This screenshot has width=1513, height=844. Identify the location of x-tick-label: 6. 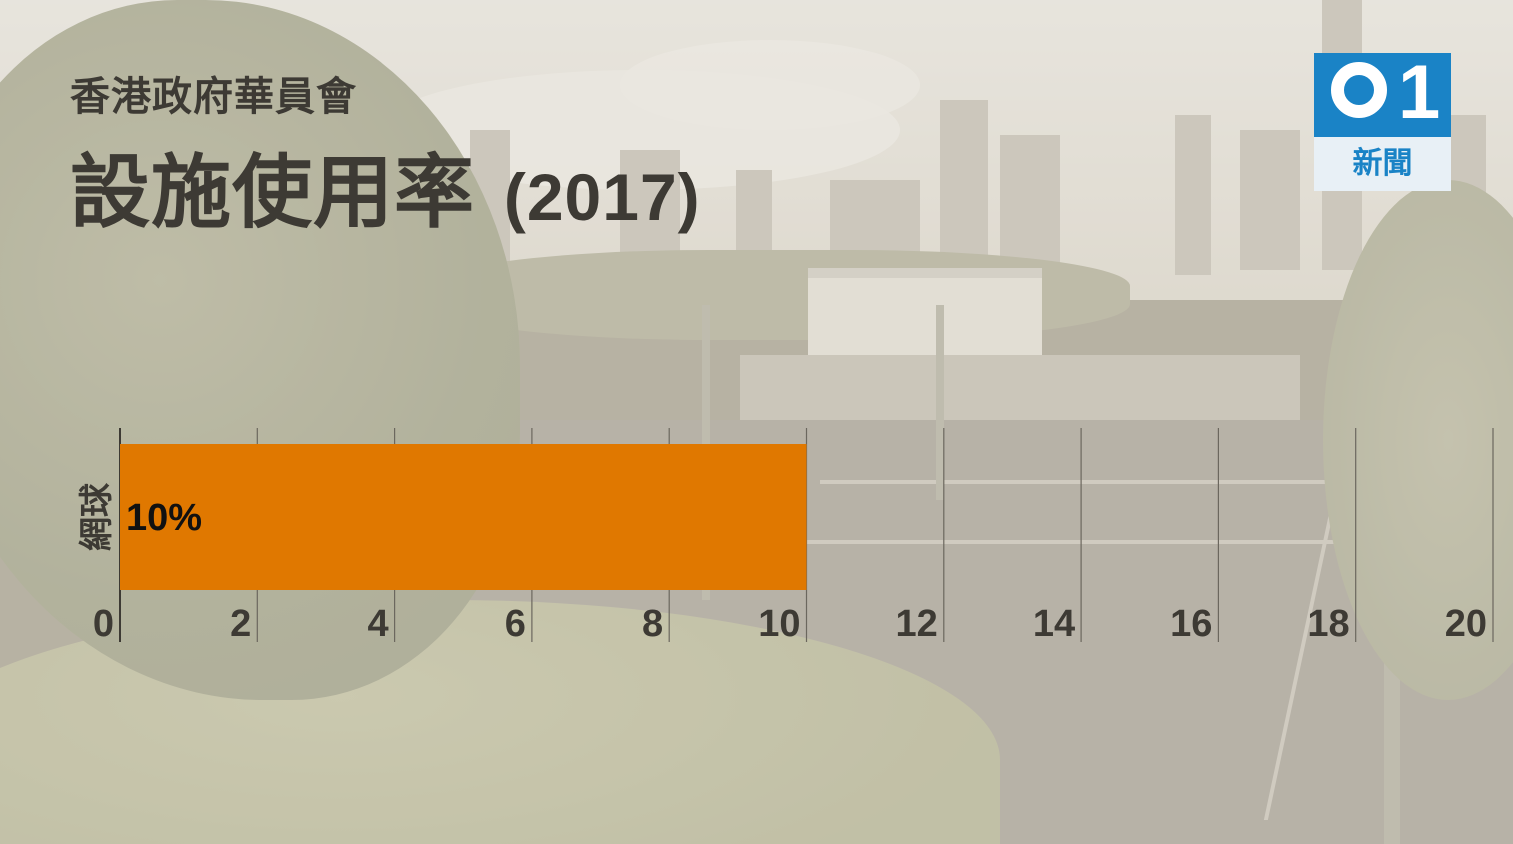
(515, 624).